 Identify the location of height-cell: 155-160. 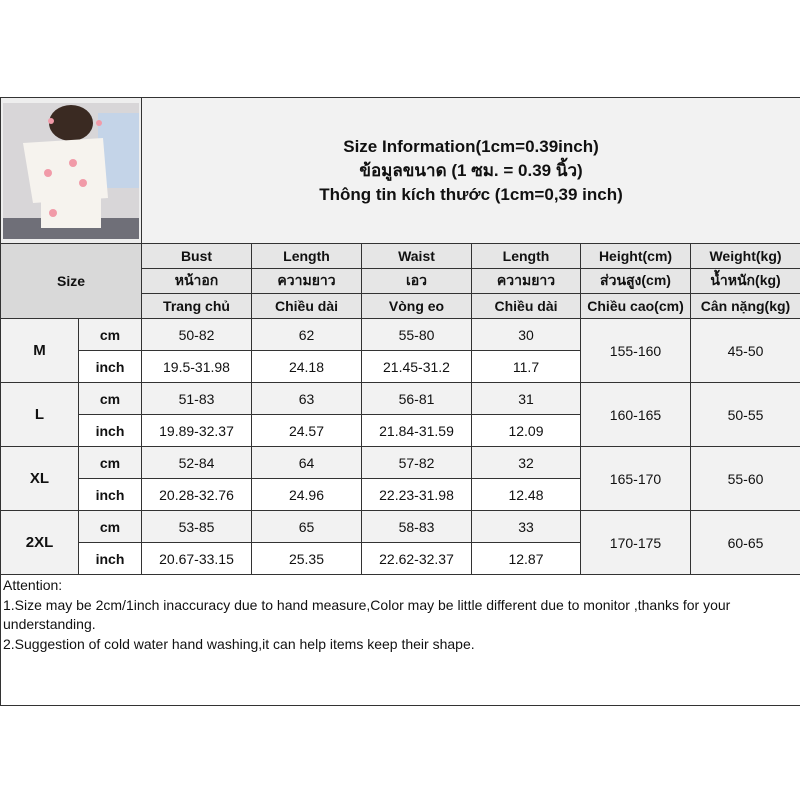
(635, 350).